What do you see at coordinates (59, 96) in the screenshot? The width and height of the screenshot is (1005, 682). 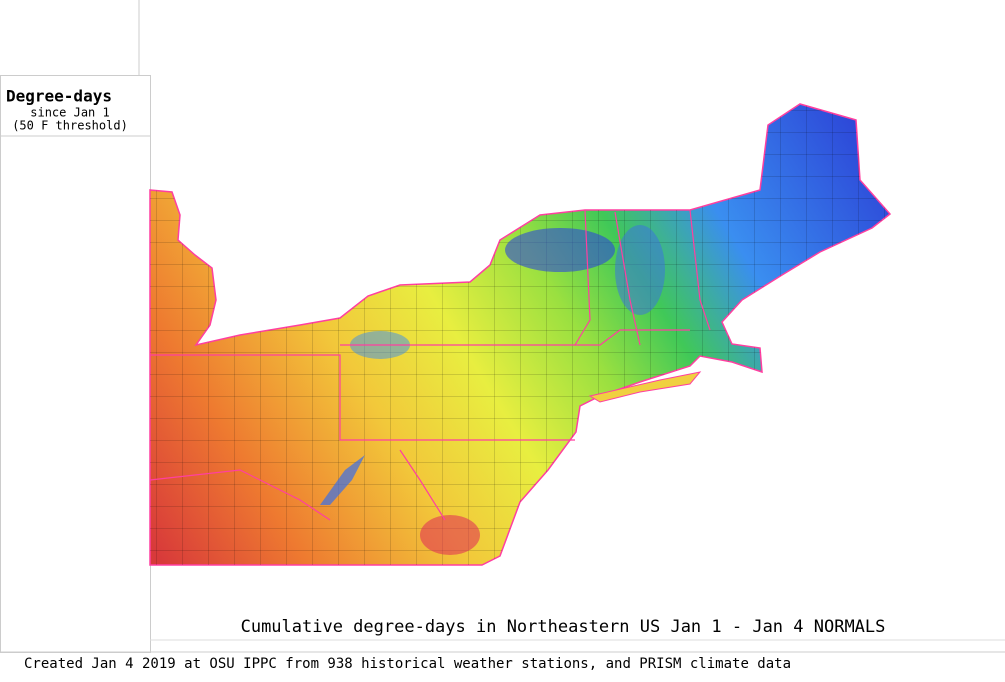 I see `legend-title: Degree-days` at bounding box center [59, 96].